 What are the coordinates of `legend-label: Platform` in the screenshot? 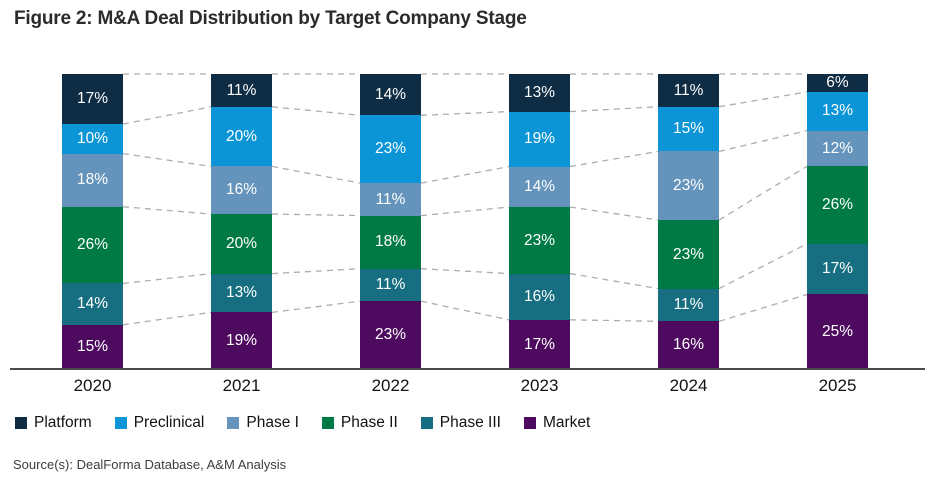 It's located at (63, 422).